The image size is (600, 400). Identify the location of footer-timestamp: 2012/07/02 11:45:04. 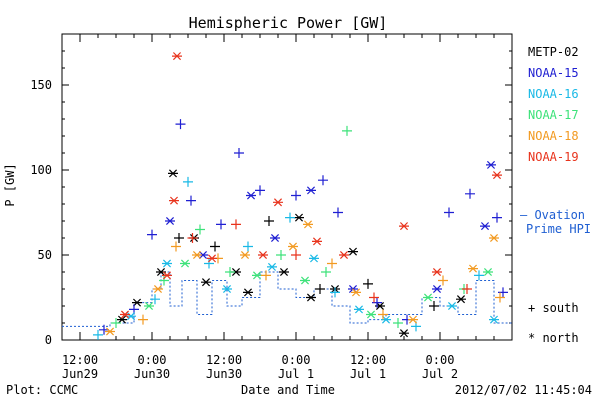
(523, 390).